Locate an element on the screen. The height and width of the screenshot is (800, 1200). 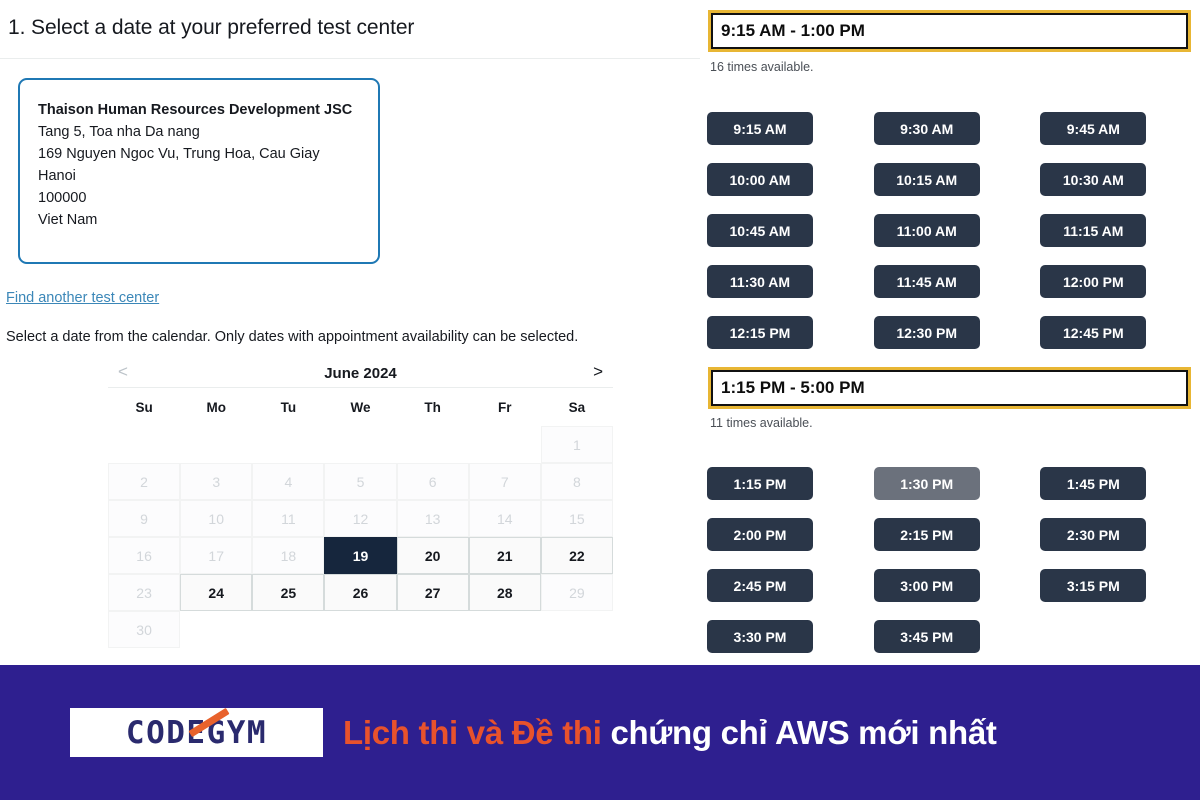
calendar-day-cell: 22 is located at coordinates (576, 555).